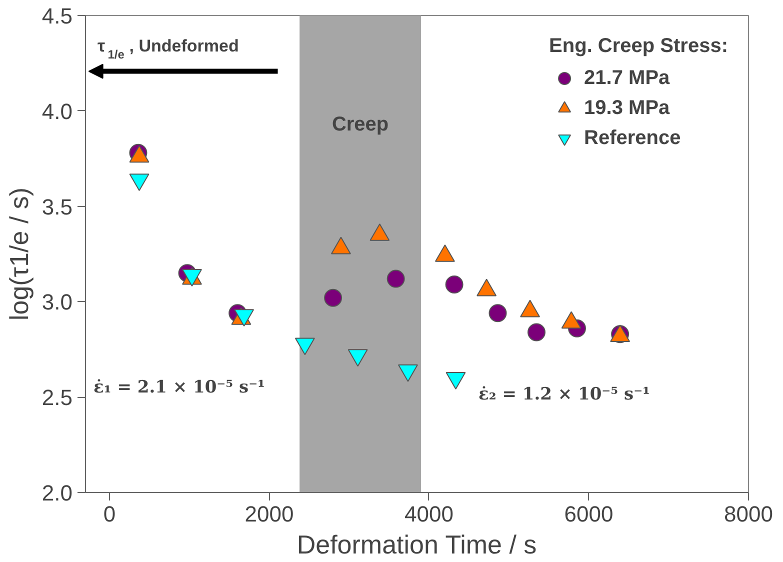  What do you see at coordinates (57, 111) in the screenshot?
I see `y-tick-label: 4.0` at bounding box center [57, 111].